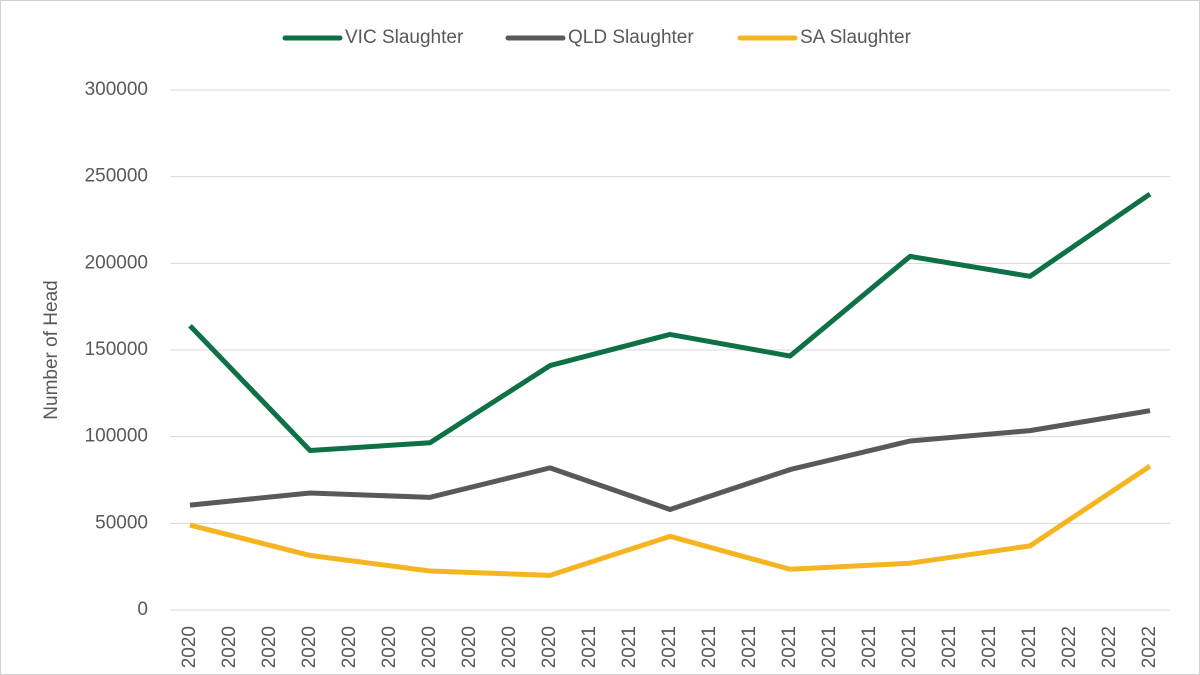 The width and height of the screenshot is (1200, 675). What do you see at coordinates (116, 349) in the screenshot?
I see `y-tick-label: 150000` at bounding box center [116, 349].